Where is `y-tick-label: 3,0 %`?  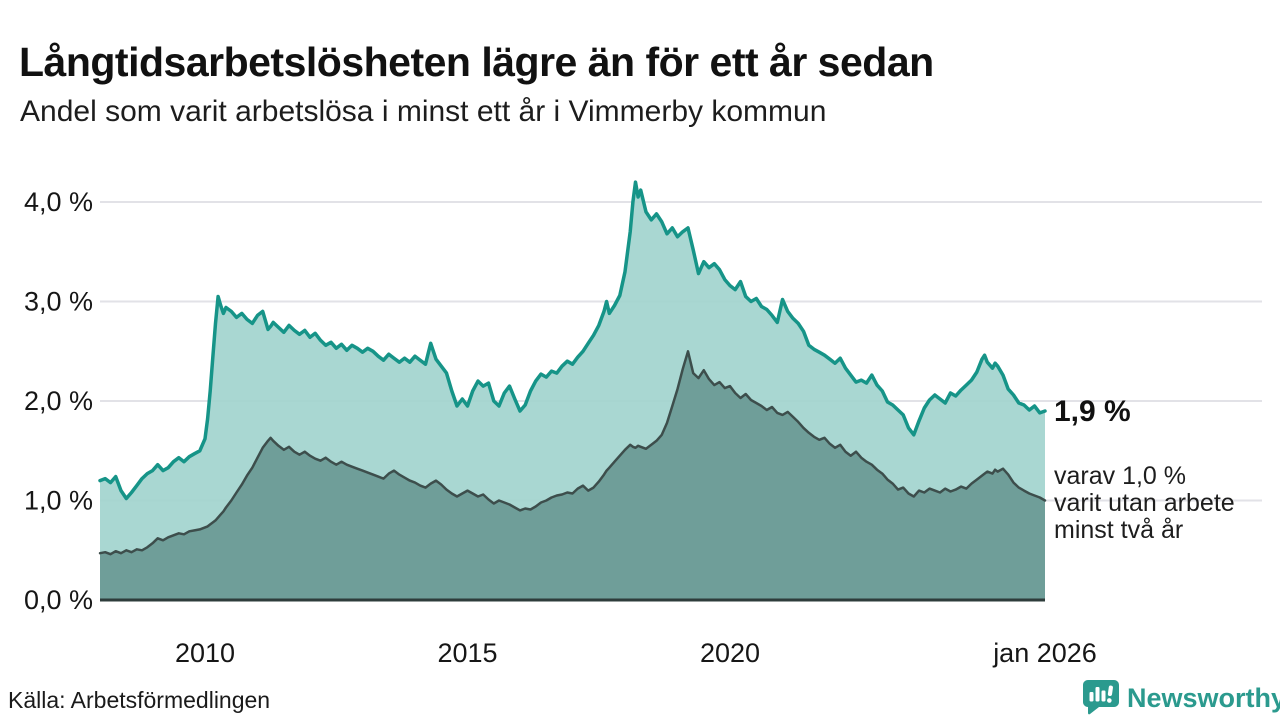
y-tick-label: 3,0 % is located at coordinates (58, 302).